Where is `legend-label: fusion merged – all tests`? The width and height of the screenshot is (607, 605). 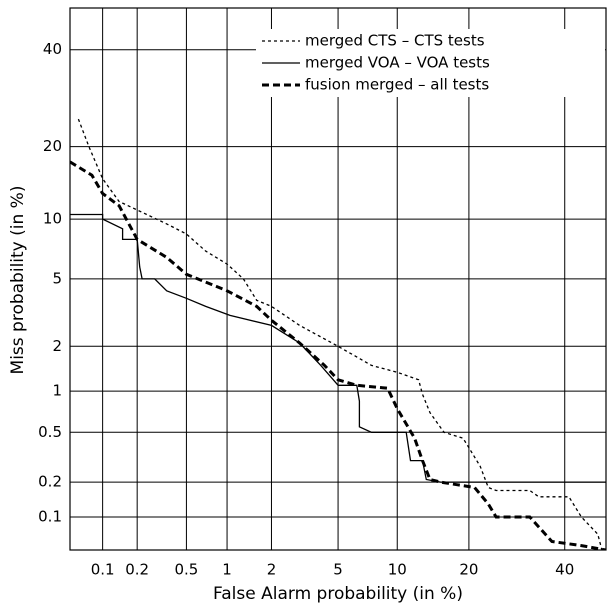
legend-label: fusion merged – all tests is located at coordinates (397, 85).